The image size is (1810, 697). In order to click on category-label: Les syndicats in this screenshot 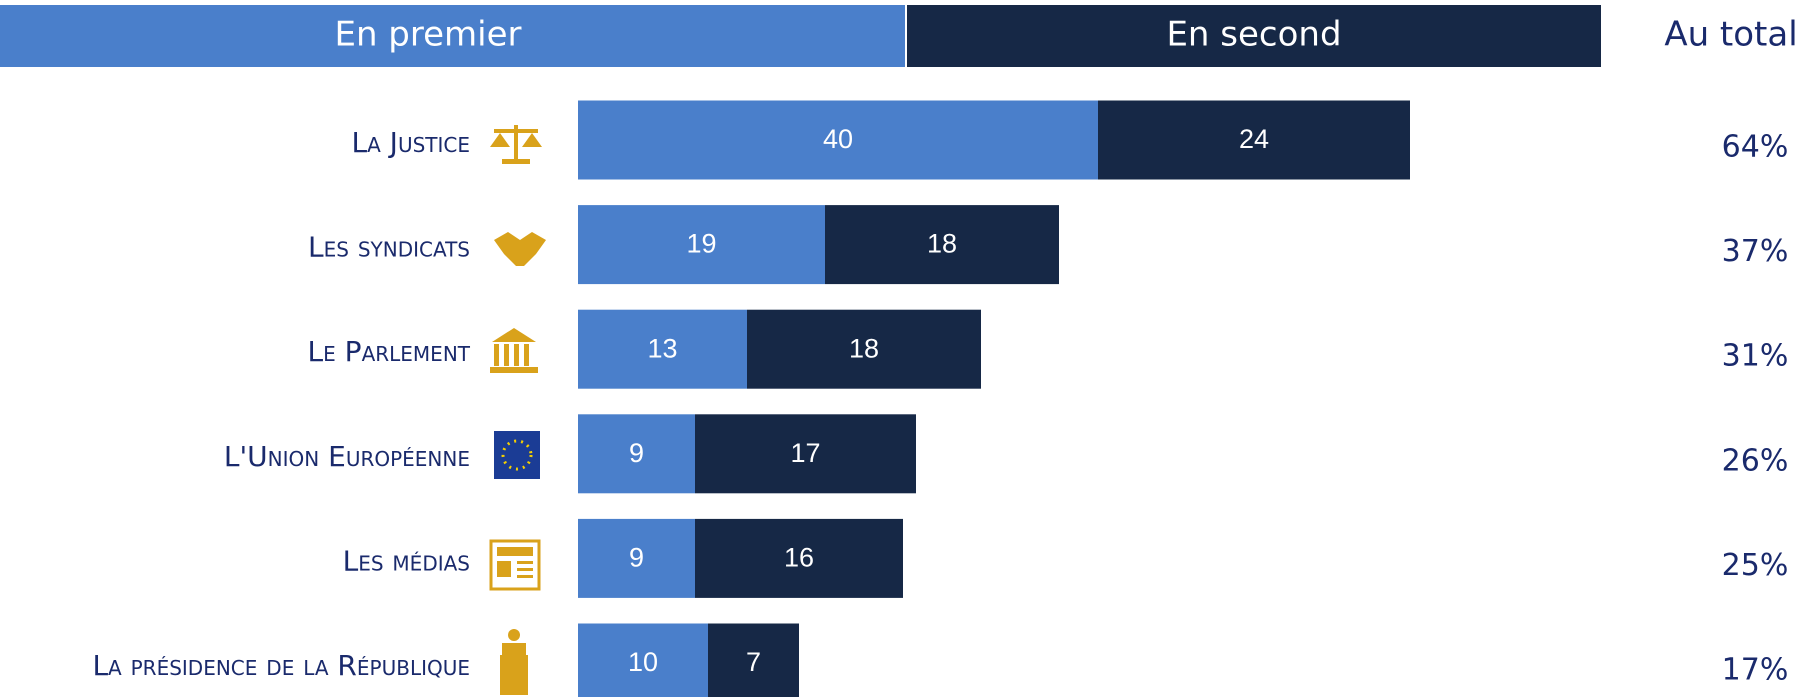, I will do `click(389, 247)`.